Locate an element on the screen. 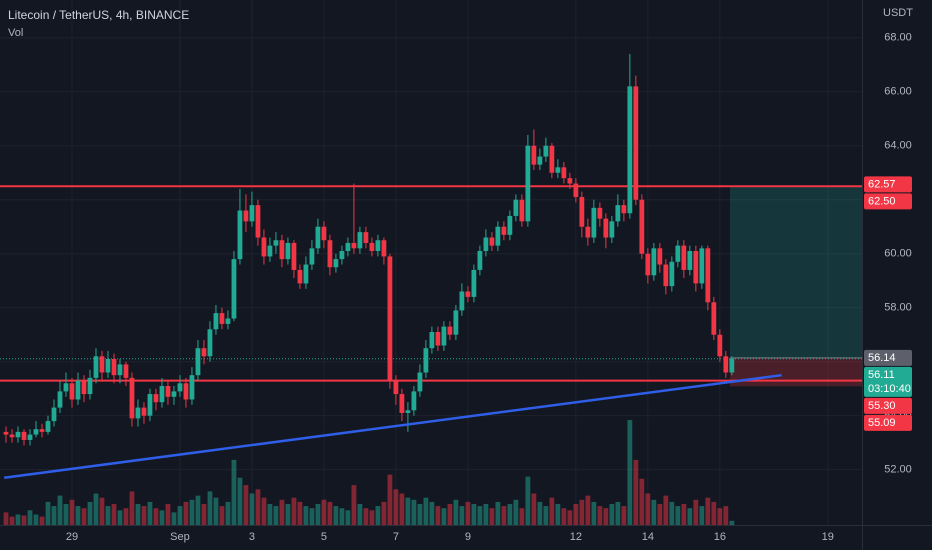 This screenshot has width=932, height=550. volume-label: Vol is located at coordinates (15, 33).